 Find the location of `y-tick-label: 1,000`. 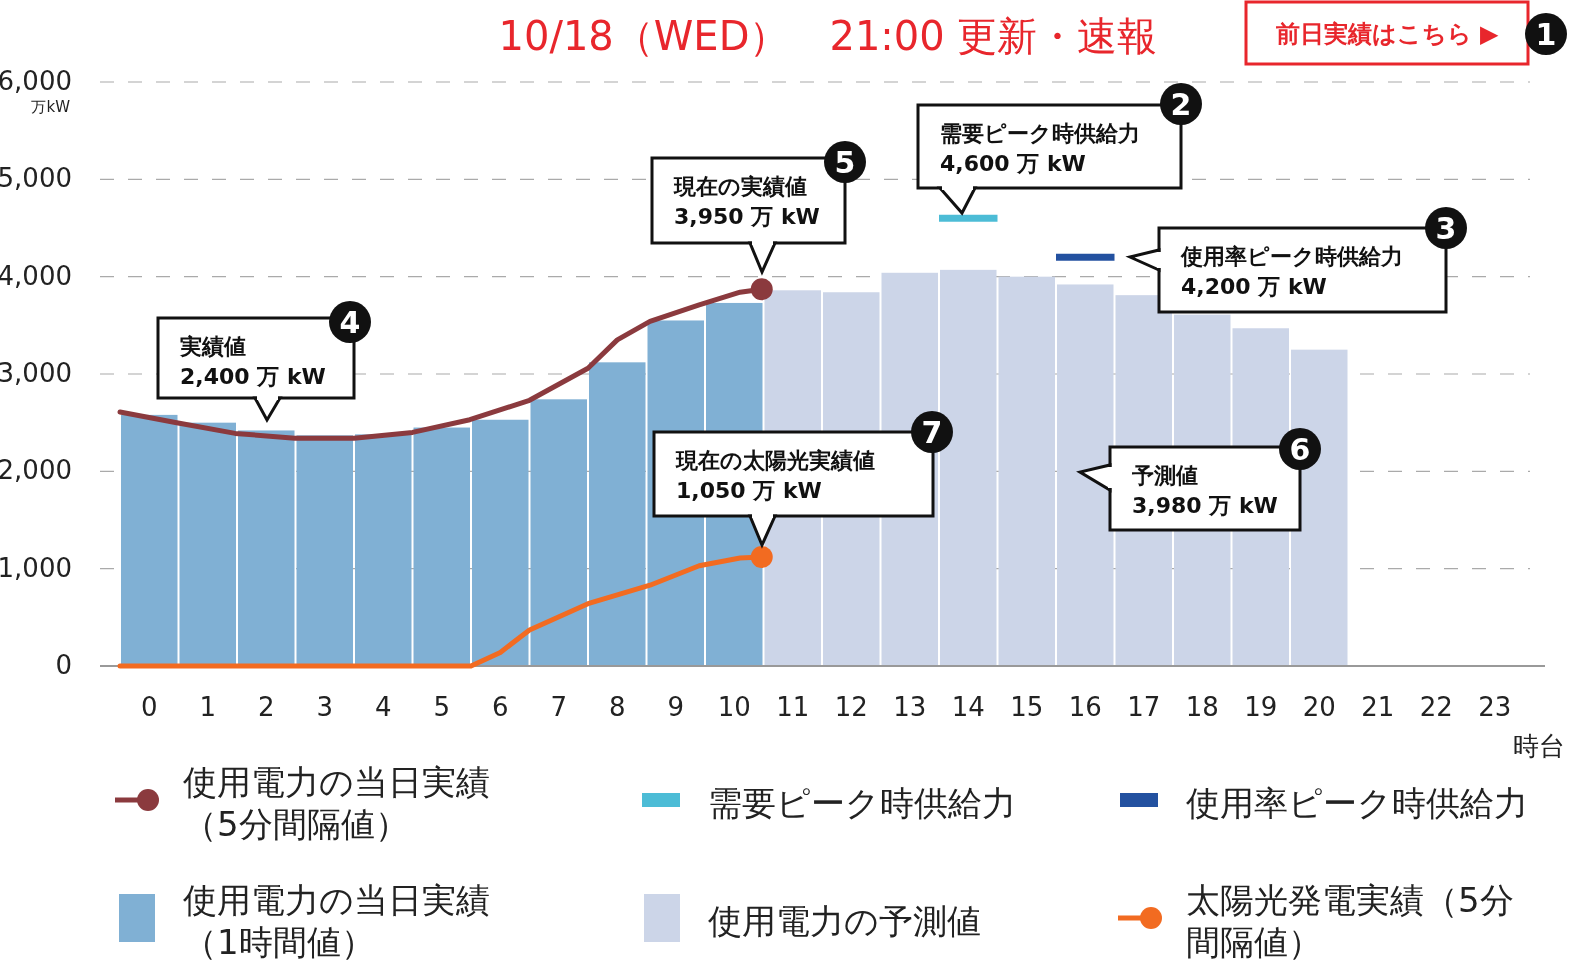

y-tick-label: 1,000 is located at coordinates (36, 567).